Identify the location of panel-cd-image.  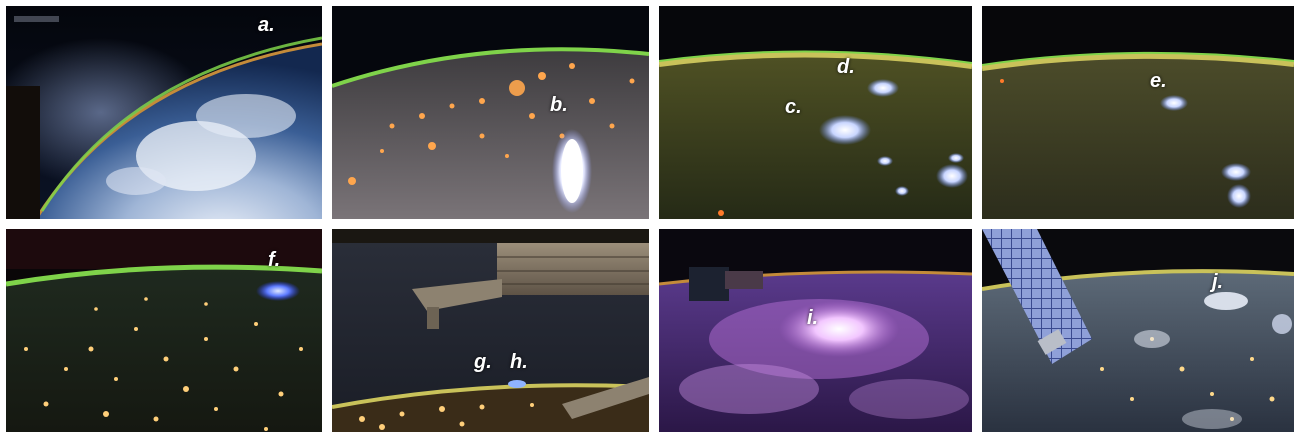
(815, 112).